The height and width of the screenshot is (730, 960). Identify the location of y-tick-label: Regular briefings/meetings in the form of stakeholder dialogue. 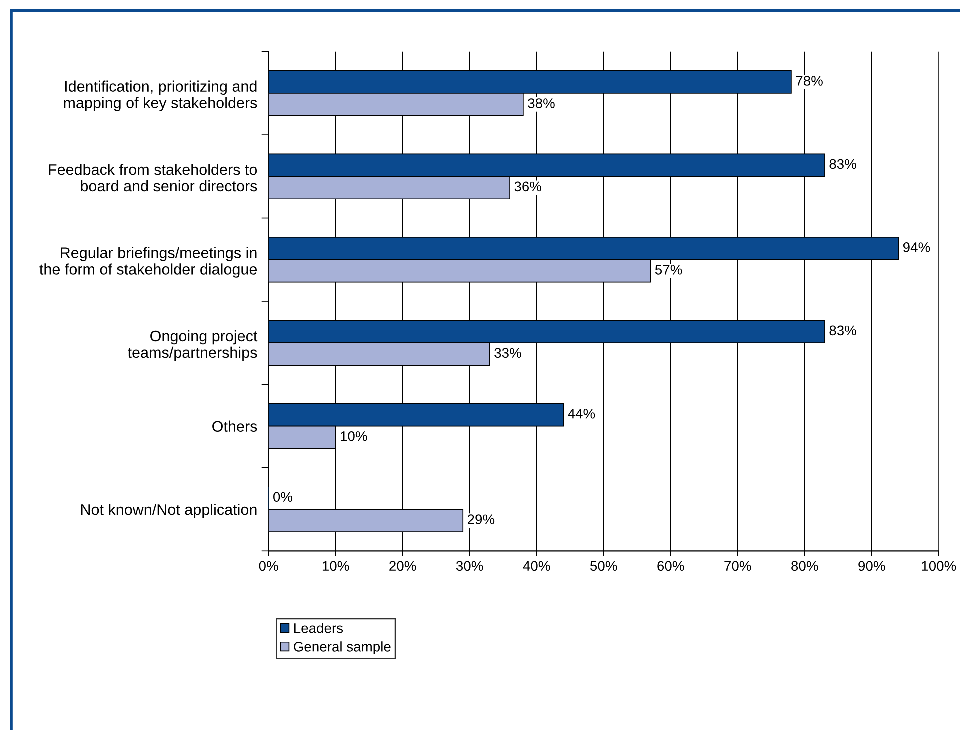
(149, 262).